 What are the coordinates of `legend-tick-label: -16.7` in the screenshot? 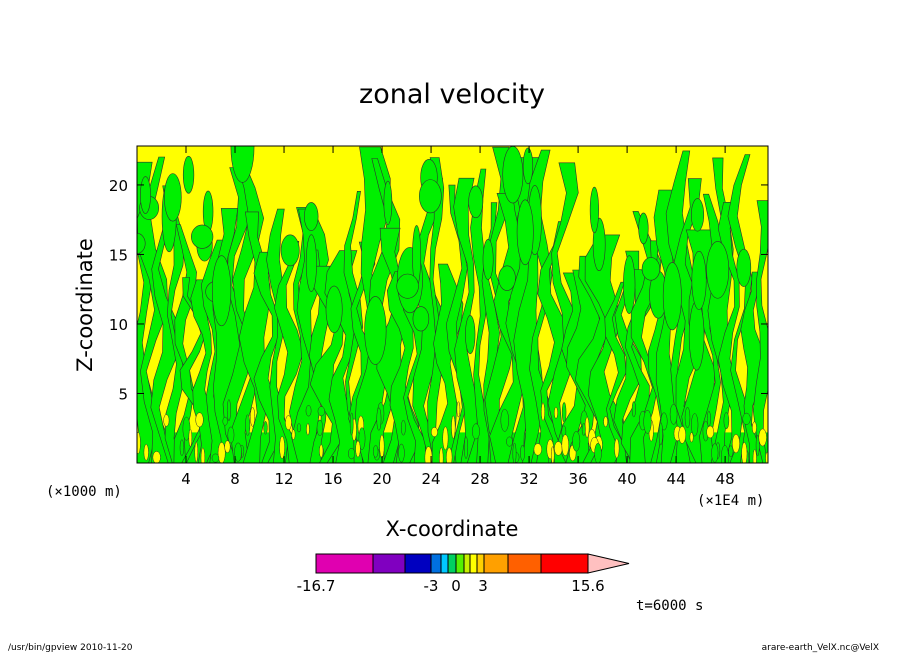 It's located at (316, 586).